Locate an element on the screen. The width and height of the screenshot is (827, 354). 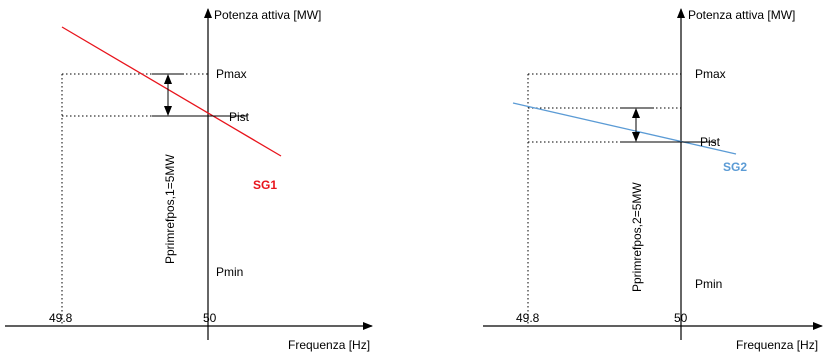
curve-label: SG1 is located at coordinates (265, 185).